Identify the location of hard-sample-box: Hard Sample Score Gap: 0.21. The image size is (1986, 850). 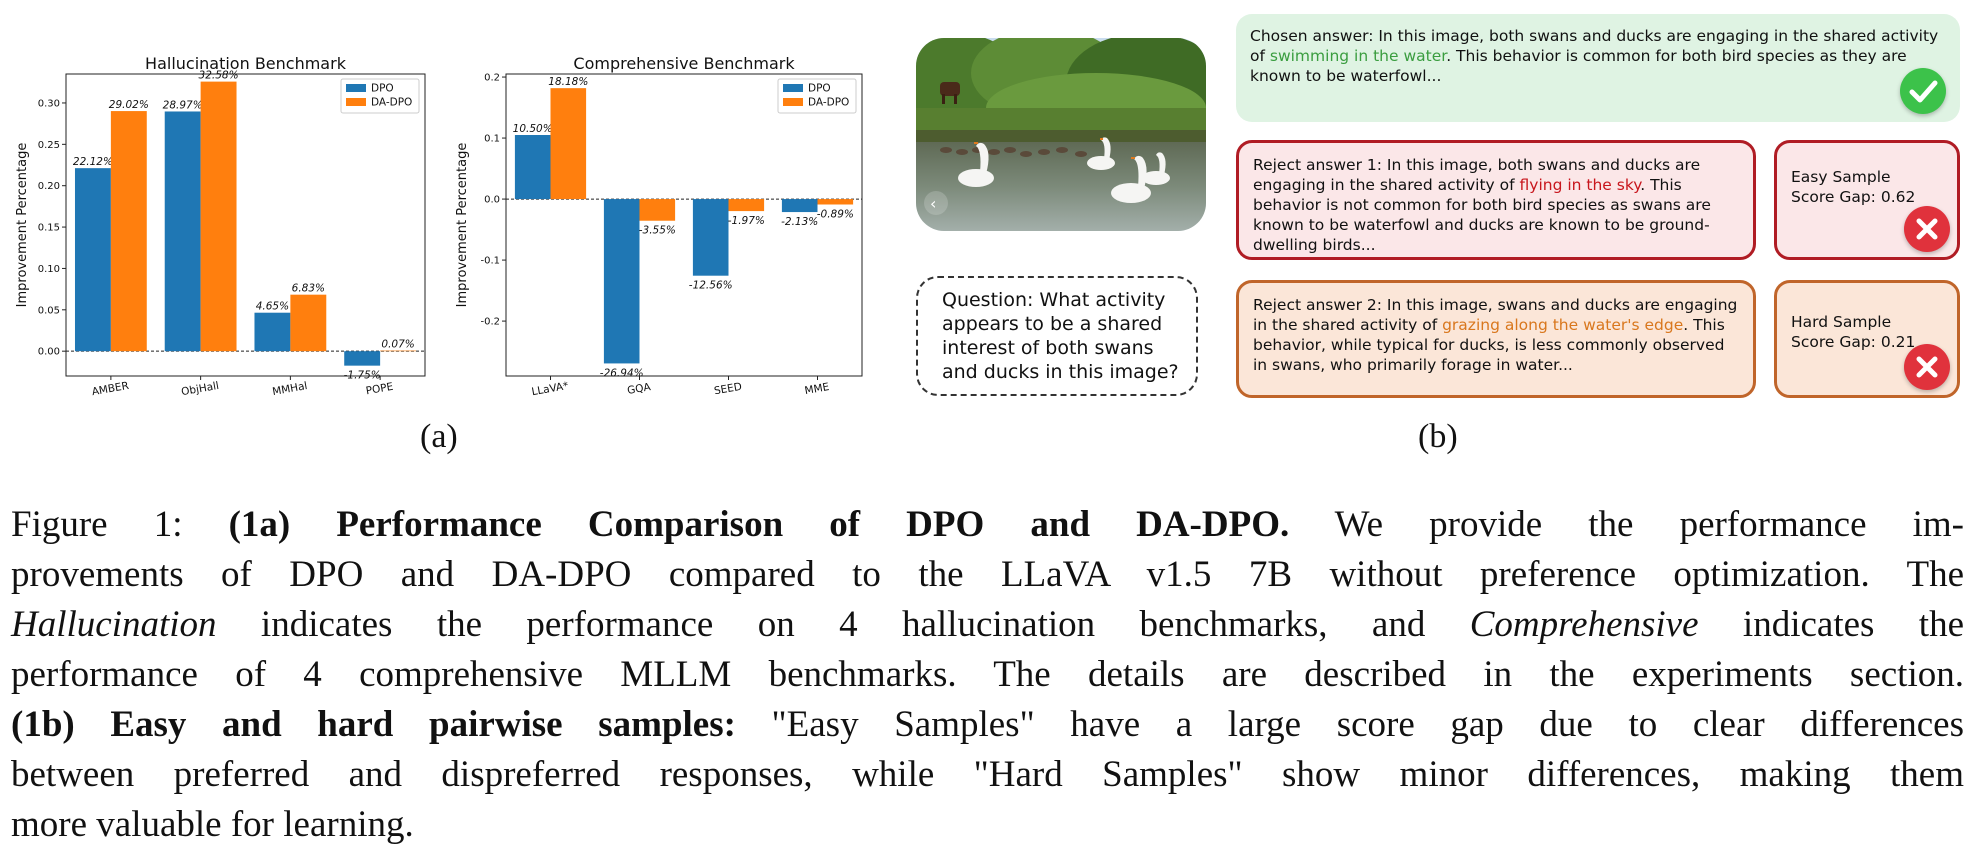
(1867, 339).